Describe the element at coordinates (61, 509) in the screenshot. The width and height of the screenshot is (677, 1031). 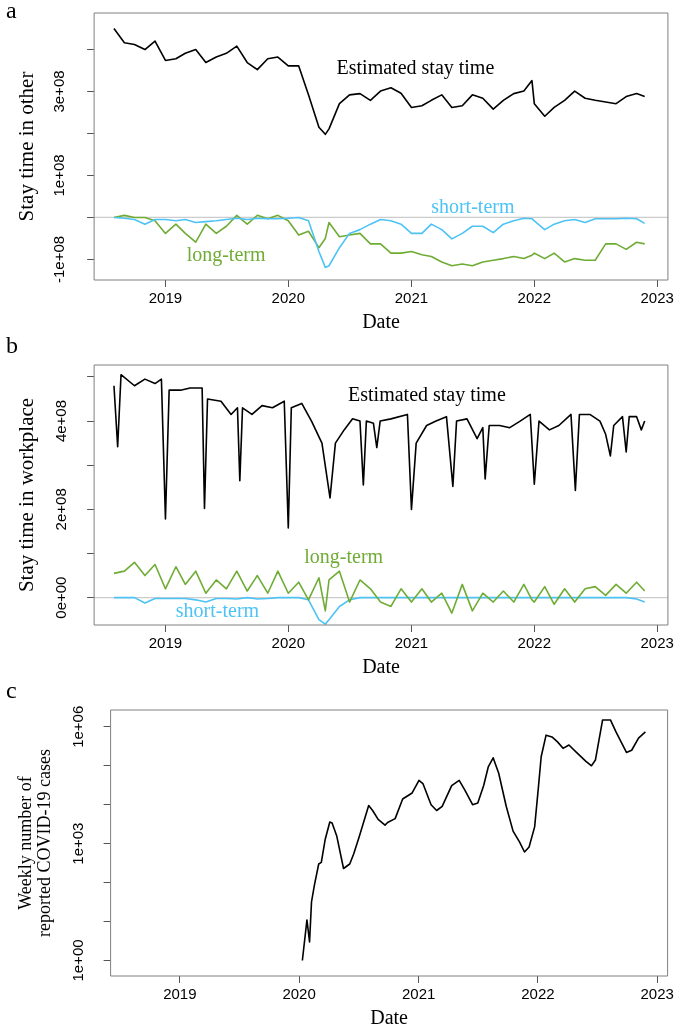
I see `y-tick-label: 2e+08` at that location.